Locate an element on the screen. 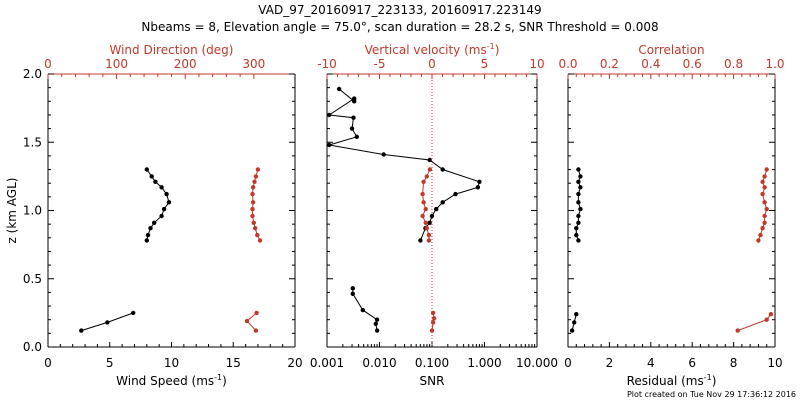 The image size is (800, 400). top-tick-label: -10 is located at coordinates (327, 64).